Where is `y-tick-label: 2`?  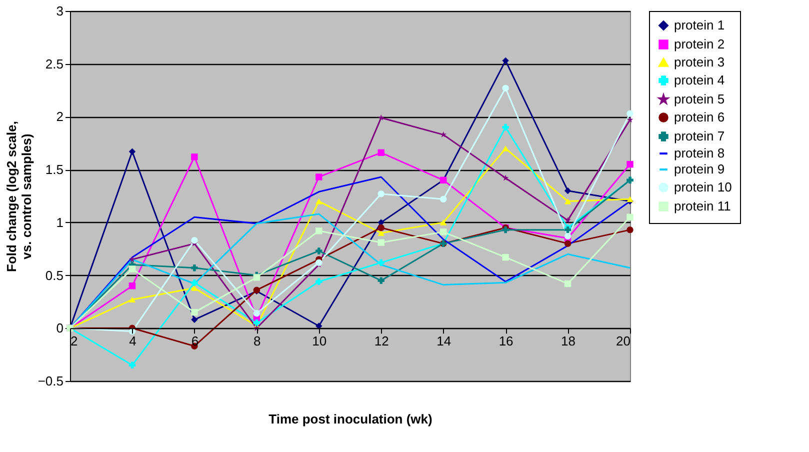
y-tick-label: 2 is located at coordinates (60, 116).